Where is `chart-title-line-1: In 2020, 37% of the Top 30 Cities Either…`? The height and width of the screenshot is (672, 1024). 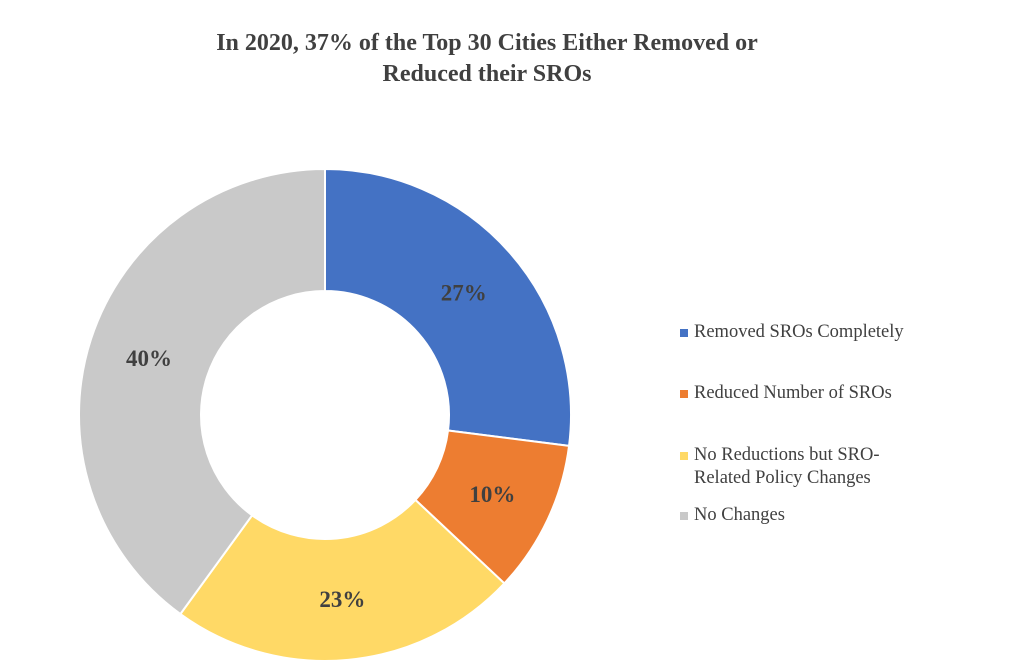 chart-title-line-1: In 2020, 37% of the Top 30 Cities Either… is located at coordinates (487, 43).